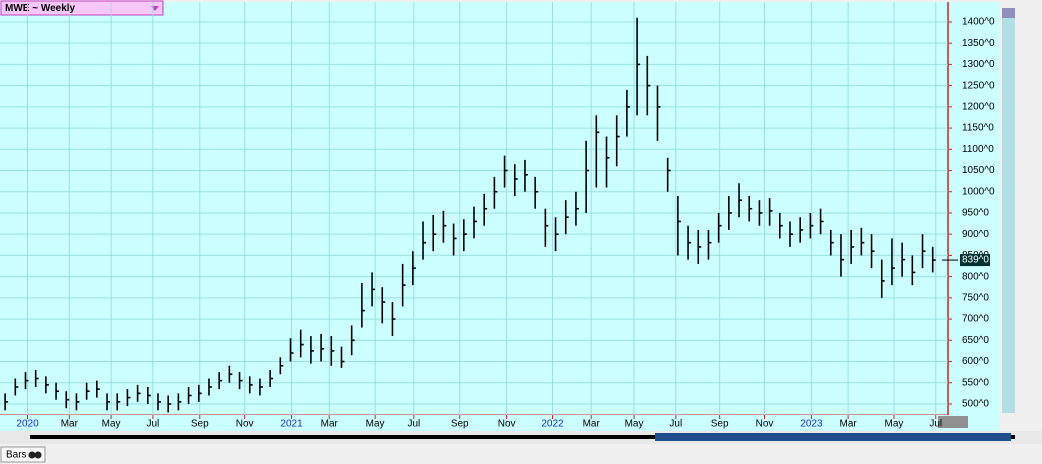 This screenshot has width=1042, height=464. I want to click on scroll-track, so click(522, 437).